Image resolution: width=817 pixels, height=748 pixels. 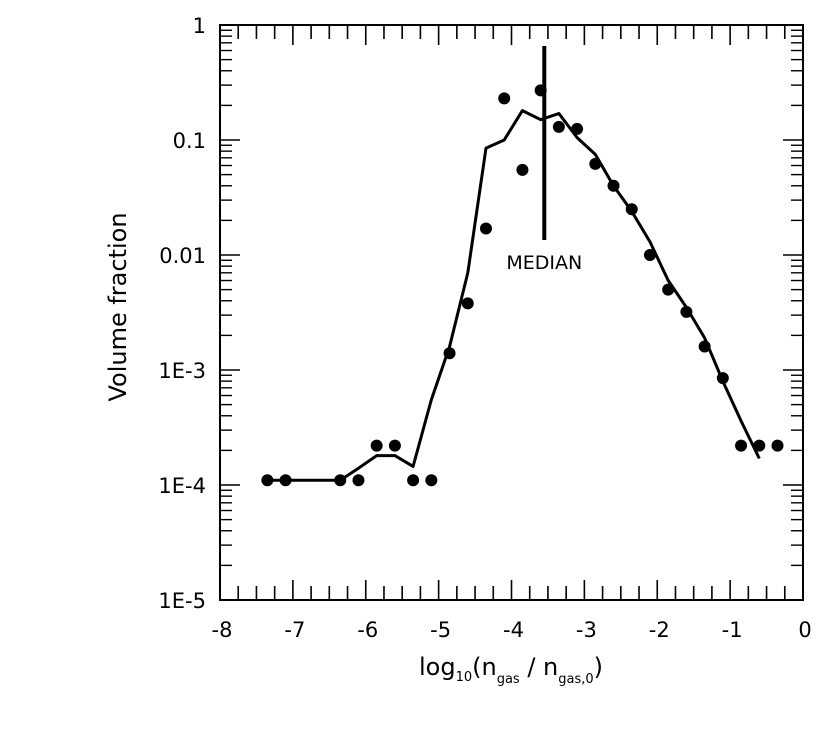 I want to click on y-axis-label: Volume fraction, so click(x=118, y=306).